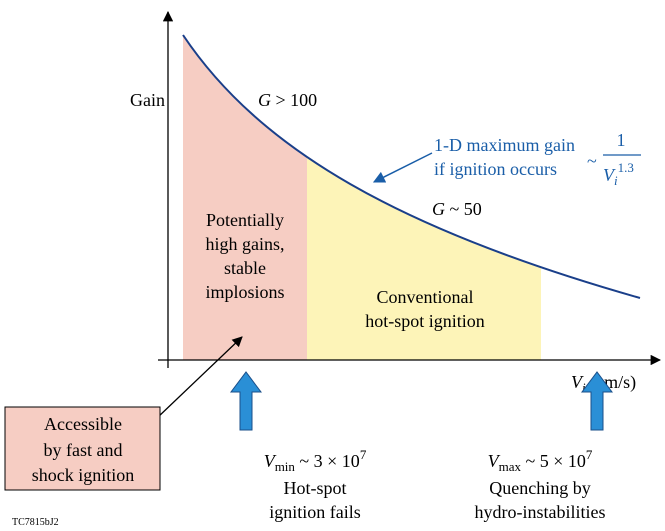  Describe the element at coordinates (457, 209) in the screenshot. I see `mid-gain-label: G ~ 50` at that location.